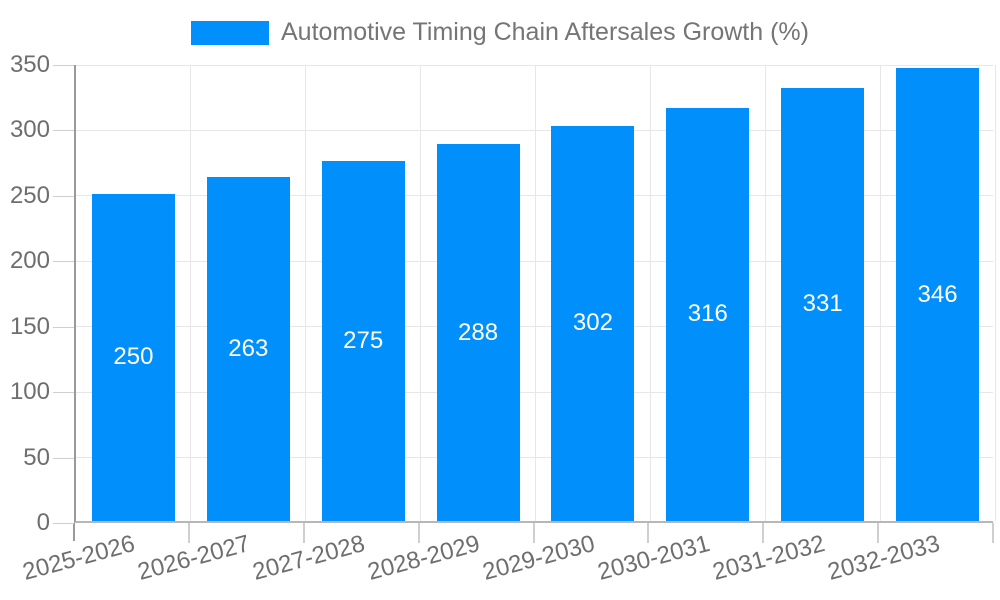  Describe the element at coordinates (29, 261) in the screenshot. I see `y-axis-tick-label: 200` at that location.